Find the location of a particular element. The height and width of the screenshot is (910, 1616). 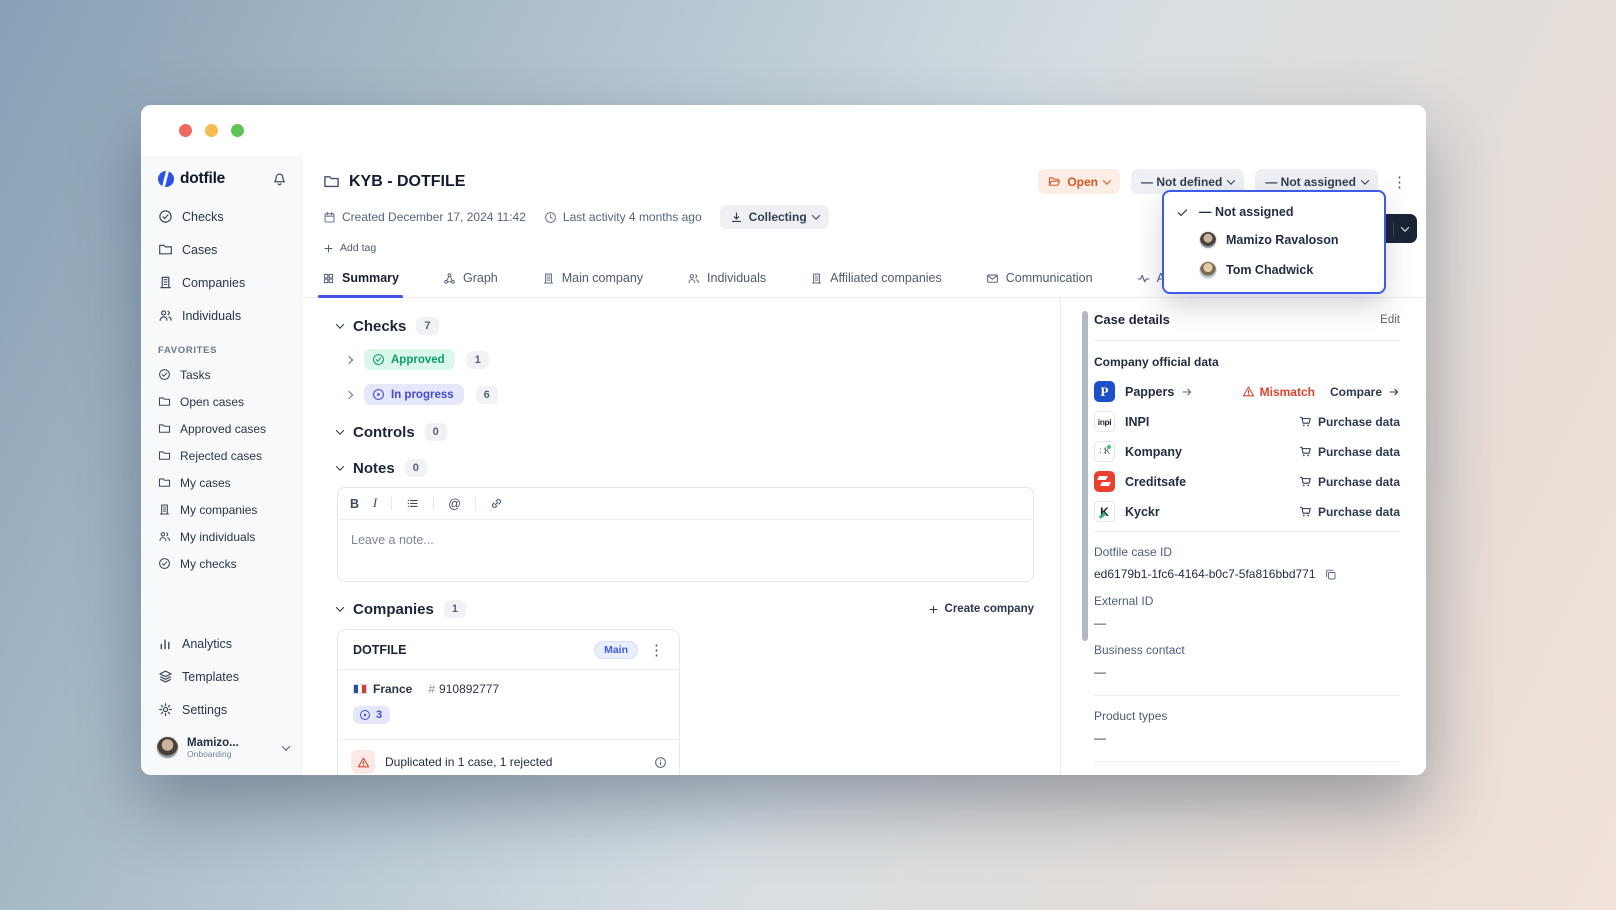

layers-icon is located at coordinates (165, 676).